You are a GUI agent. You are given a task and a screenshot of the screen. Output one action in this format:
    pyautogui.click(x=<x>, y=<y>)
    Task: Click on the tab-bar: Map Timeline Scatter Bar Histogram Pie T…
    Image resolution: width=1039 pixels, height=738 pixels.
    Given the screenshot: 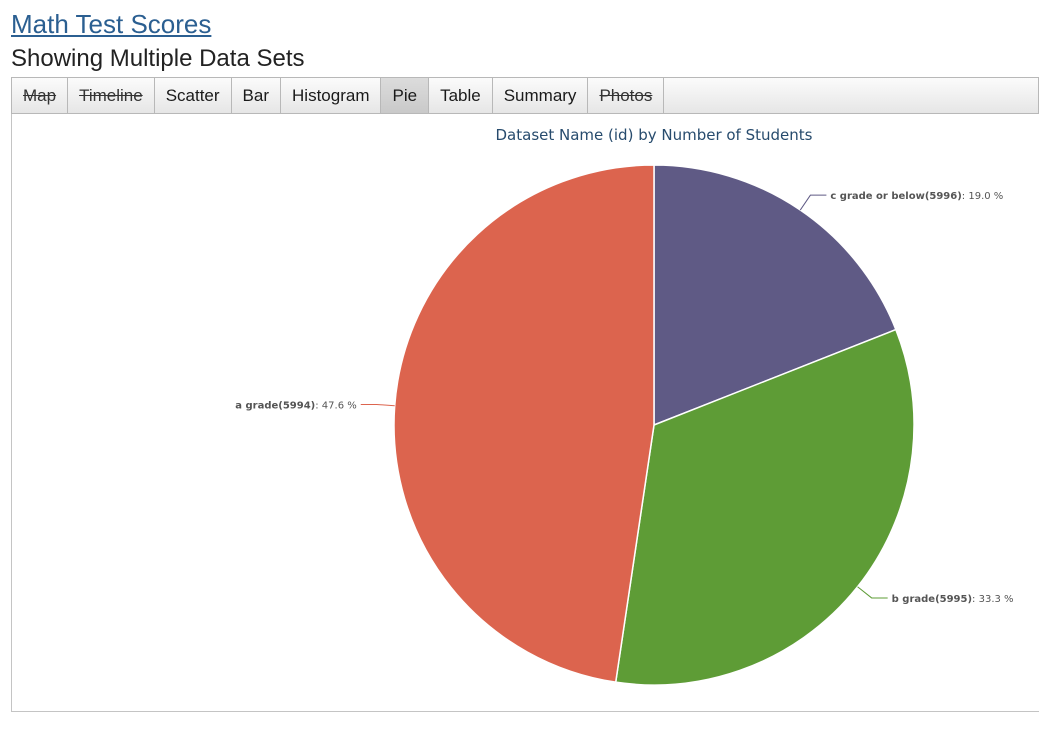 What is the action you would take?
    pyautogui.click(x=525, y=95)
    